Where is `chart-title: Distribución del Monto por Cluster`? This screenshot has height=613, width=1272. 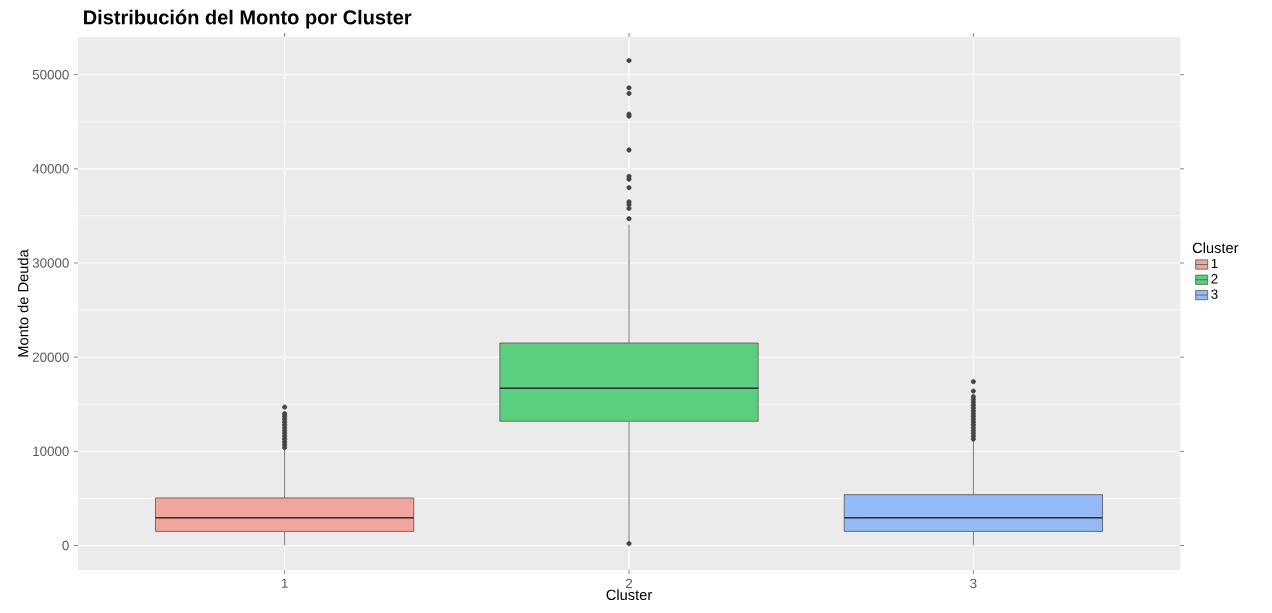 chart-title: Distribución del Monto por Cluster is located at coordinates (248, 19).